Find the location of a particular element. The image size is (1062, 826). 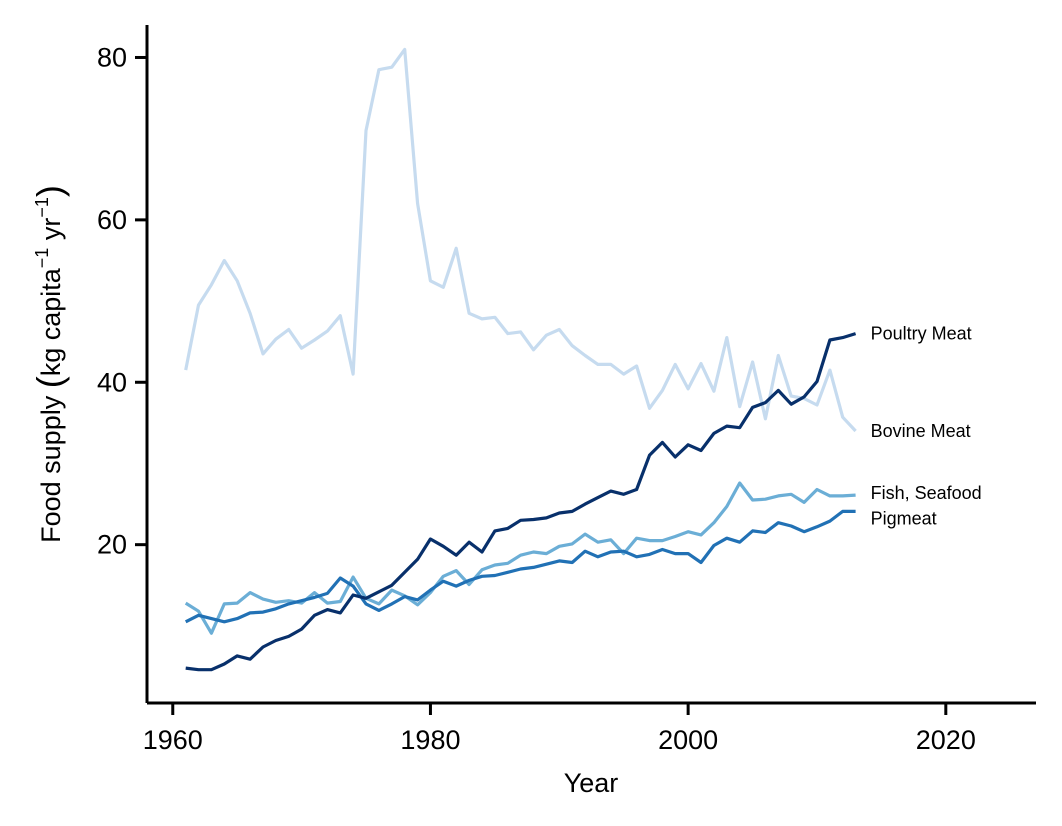

x-axis-ticks: 1960 1980 2000 2020 is located at coordinates (559, 729).